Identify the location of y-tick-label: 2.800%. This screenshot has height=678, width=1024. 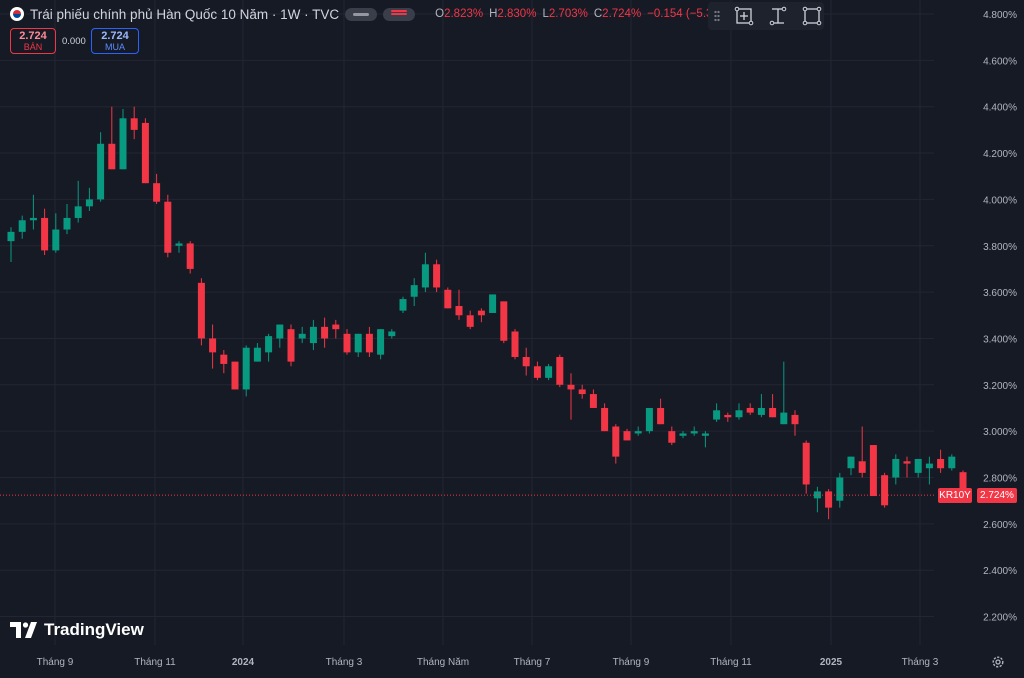
(1000, 479).